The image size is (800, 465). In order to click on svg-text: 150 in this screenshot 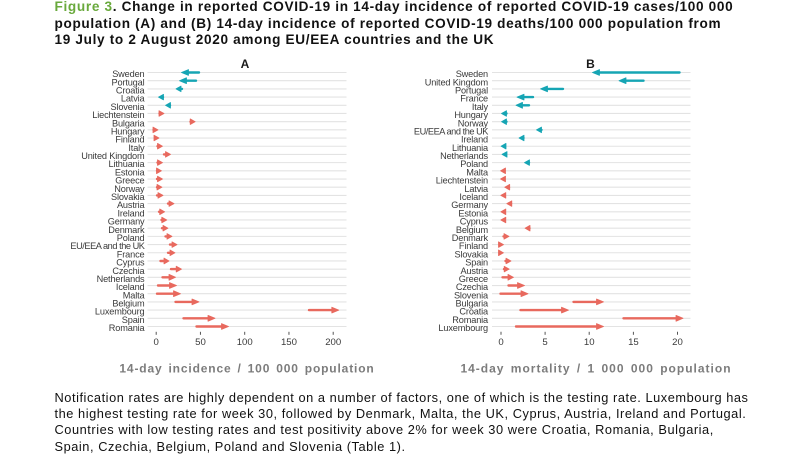, I will do `click(289, 342)`.